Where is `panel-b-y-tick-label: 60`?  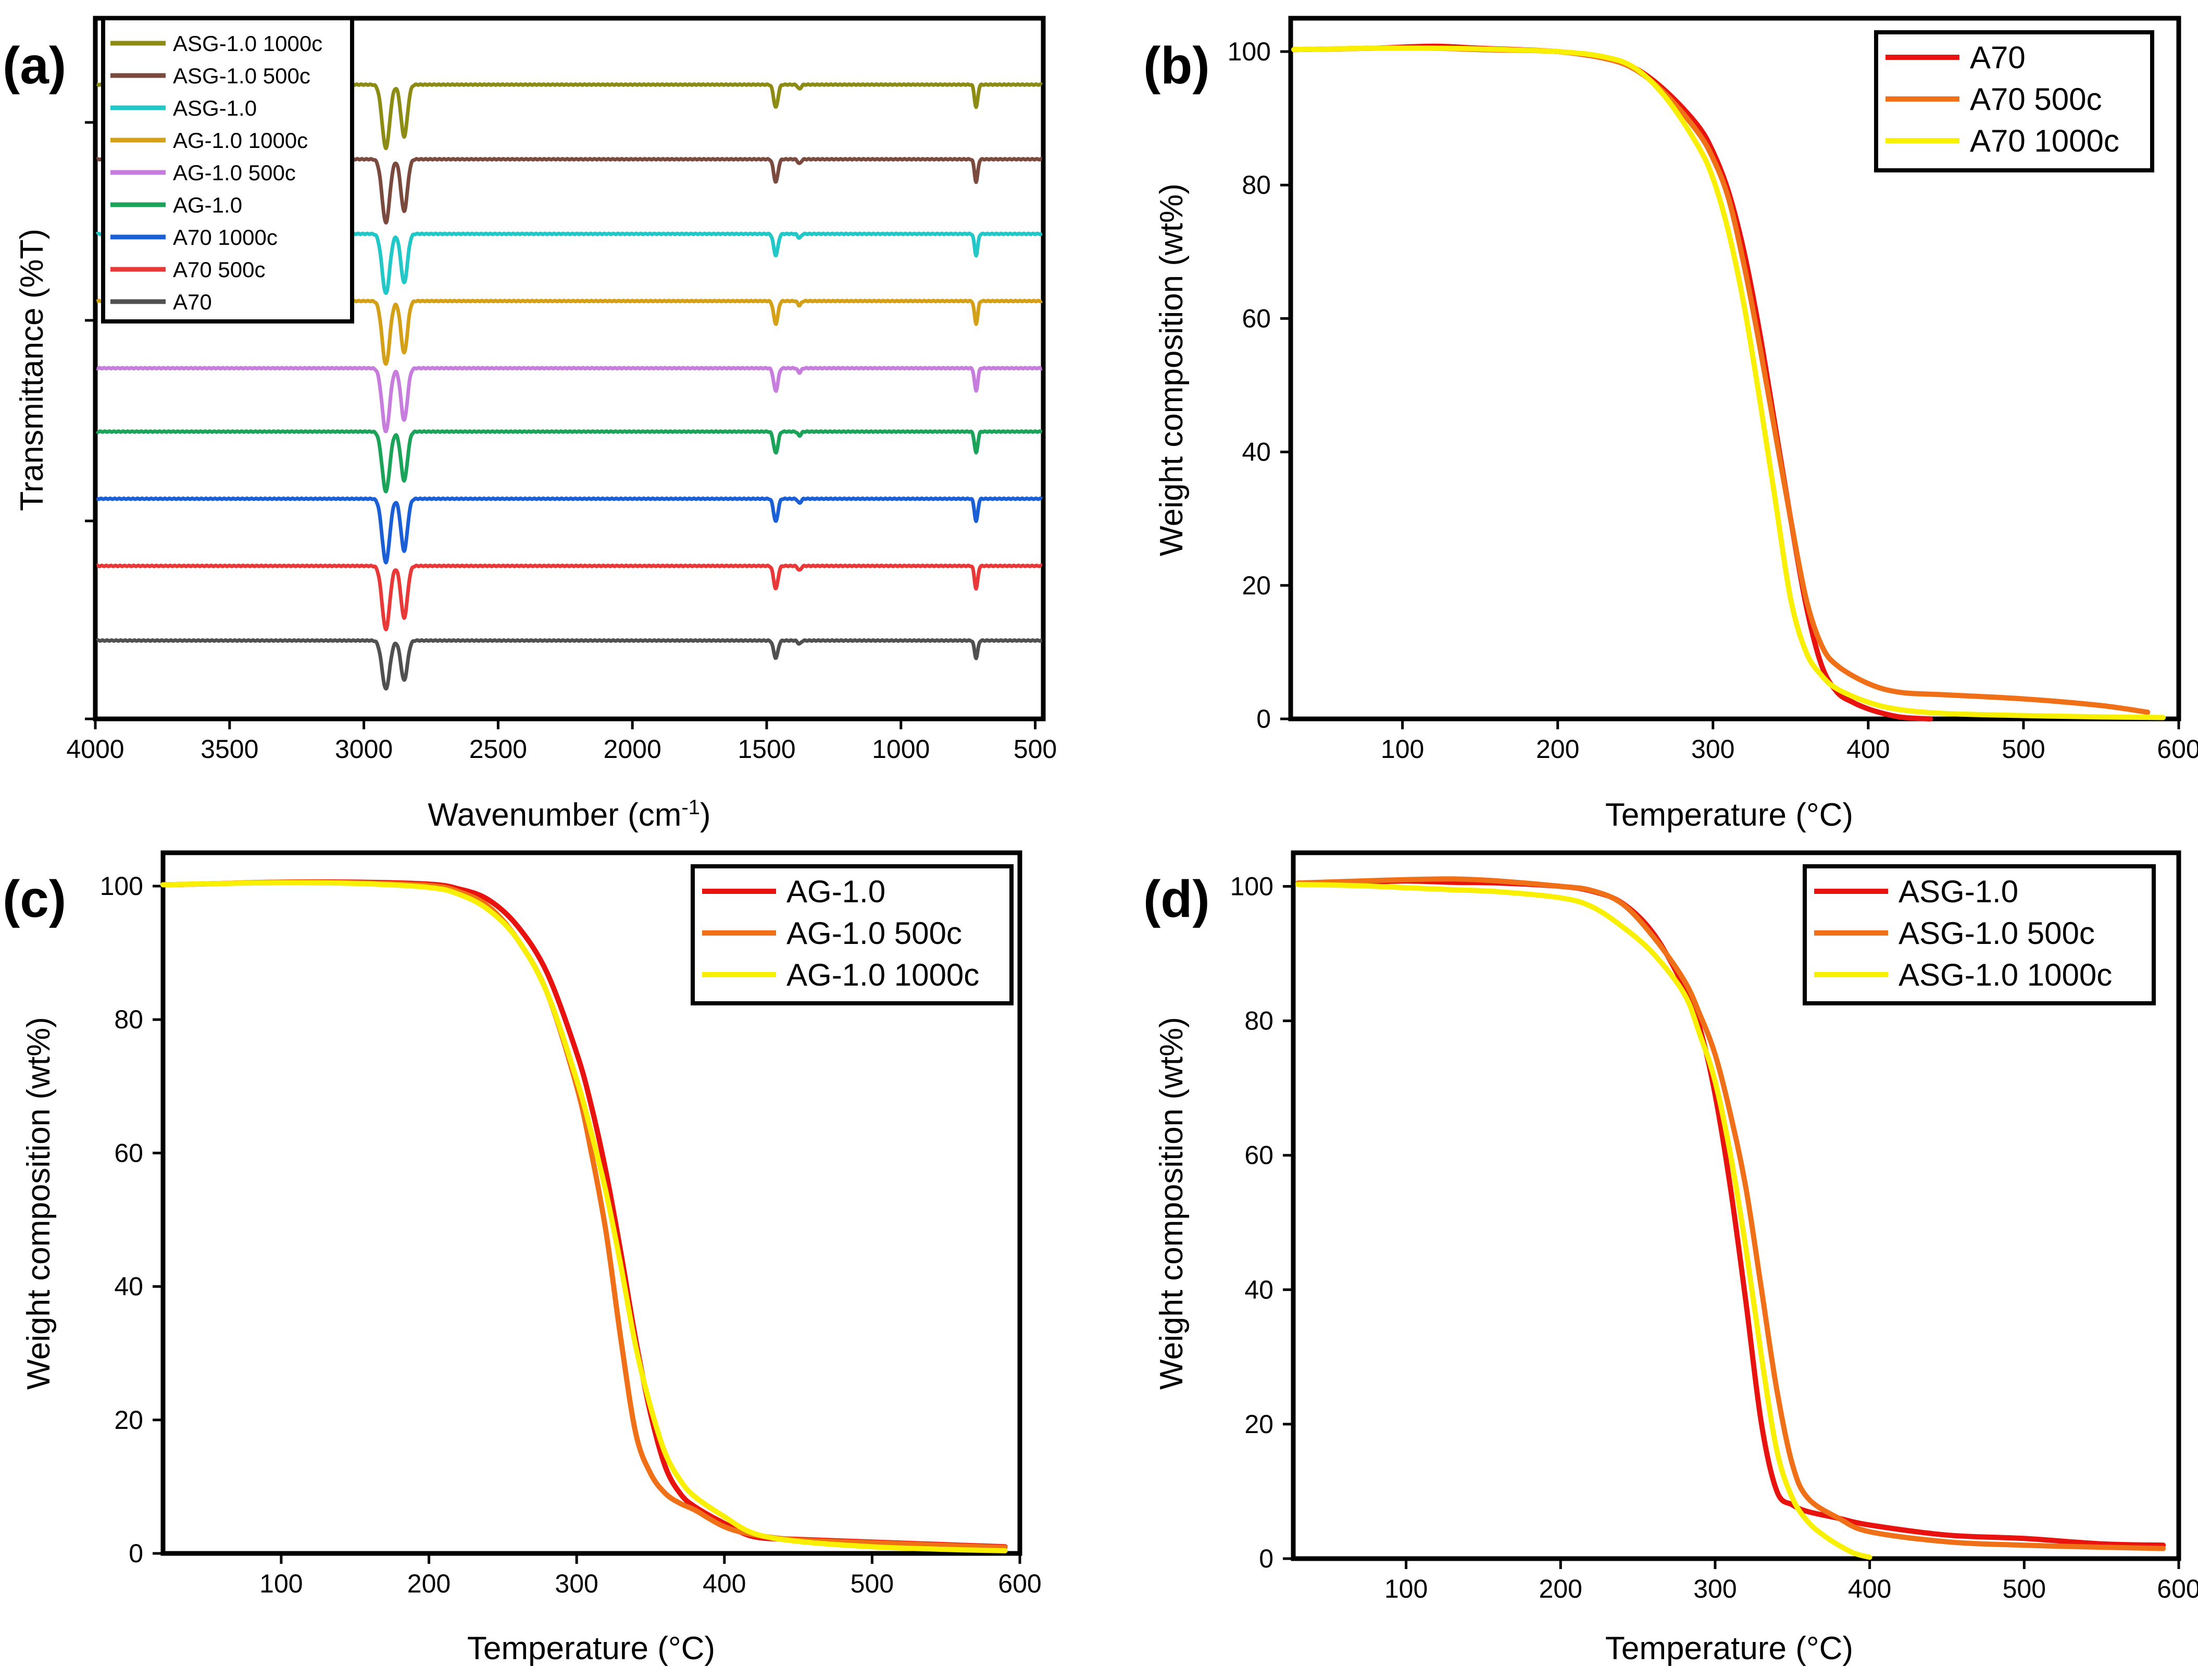 panel-b-y-tick-label: 60 is located at coordinates (1256, 318).